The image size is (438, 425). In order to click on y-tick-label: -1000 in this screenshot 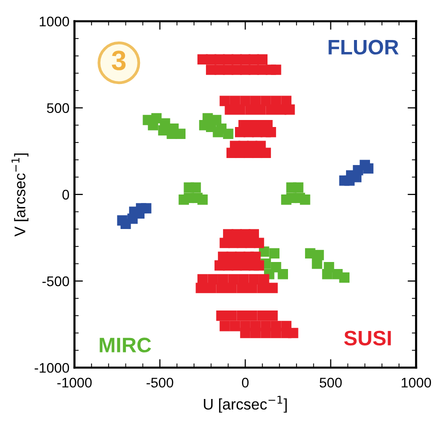, I will do `click(52, 367)`.